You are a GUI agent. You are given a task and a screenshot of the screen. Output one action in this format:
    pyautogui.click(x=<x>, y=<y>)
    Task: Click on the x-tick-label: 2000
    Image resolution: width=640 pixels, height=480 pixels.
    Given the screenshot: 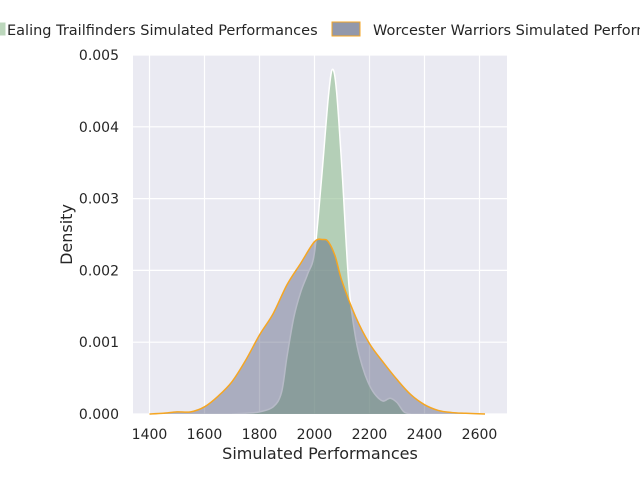 What is the action you would take?
    pyautogui.click(x=315, y=435)
    